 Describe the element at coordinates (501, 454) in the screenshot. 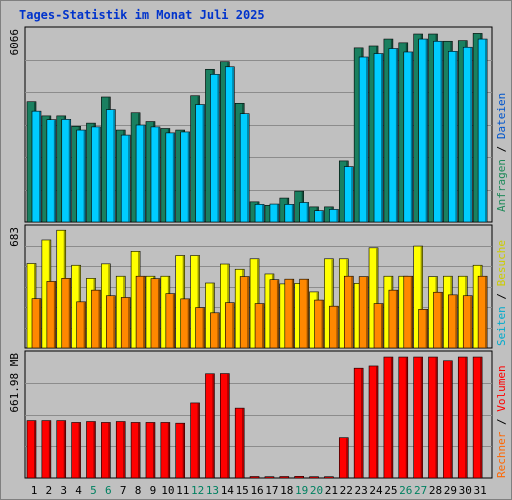

I see `legend-item-rechner: Rechner` at that location.